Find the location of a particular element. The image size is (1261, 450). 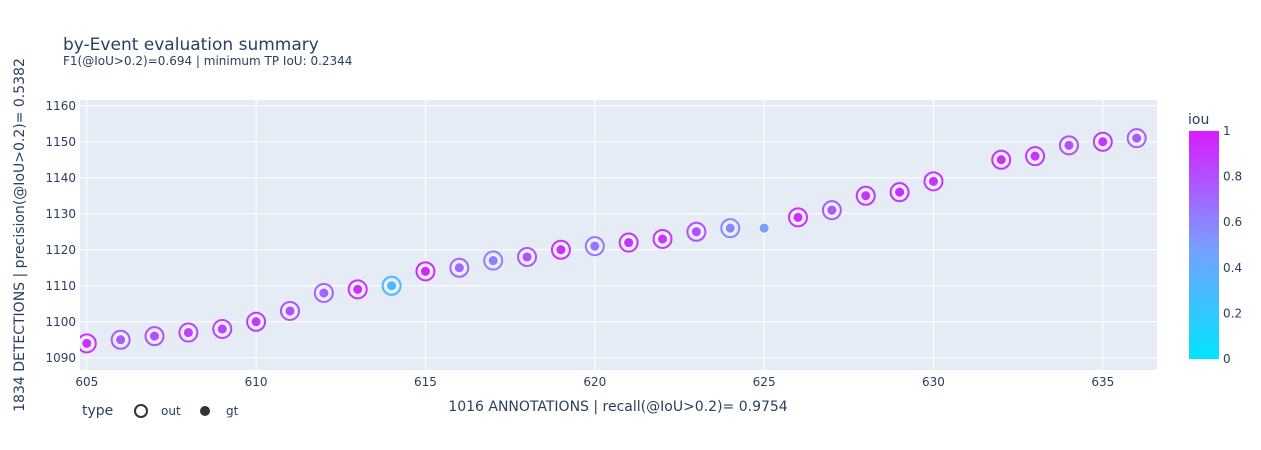

legend-out-label: out is located at coordinates (171, 411).